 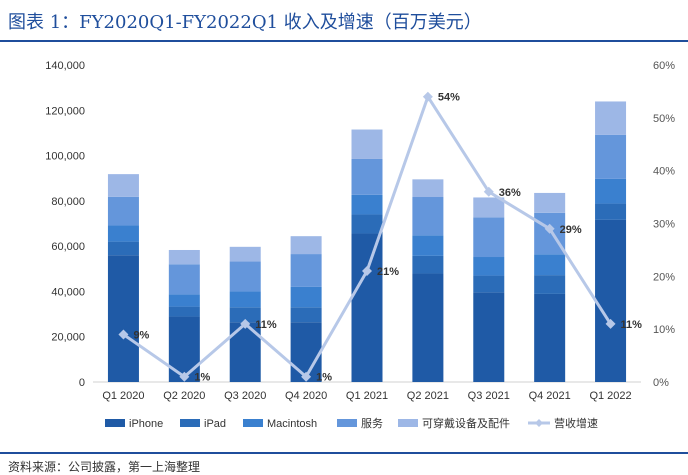 I want to click on y-left-tick-label: 140,000, so click(x=65, y=66).